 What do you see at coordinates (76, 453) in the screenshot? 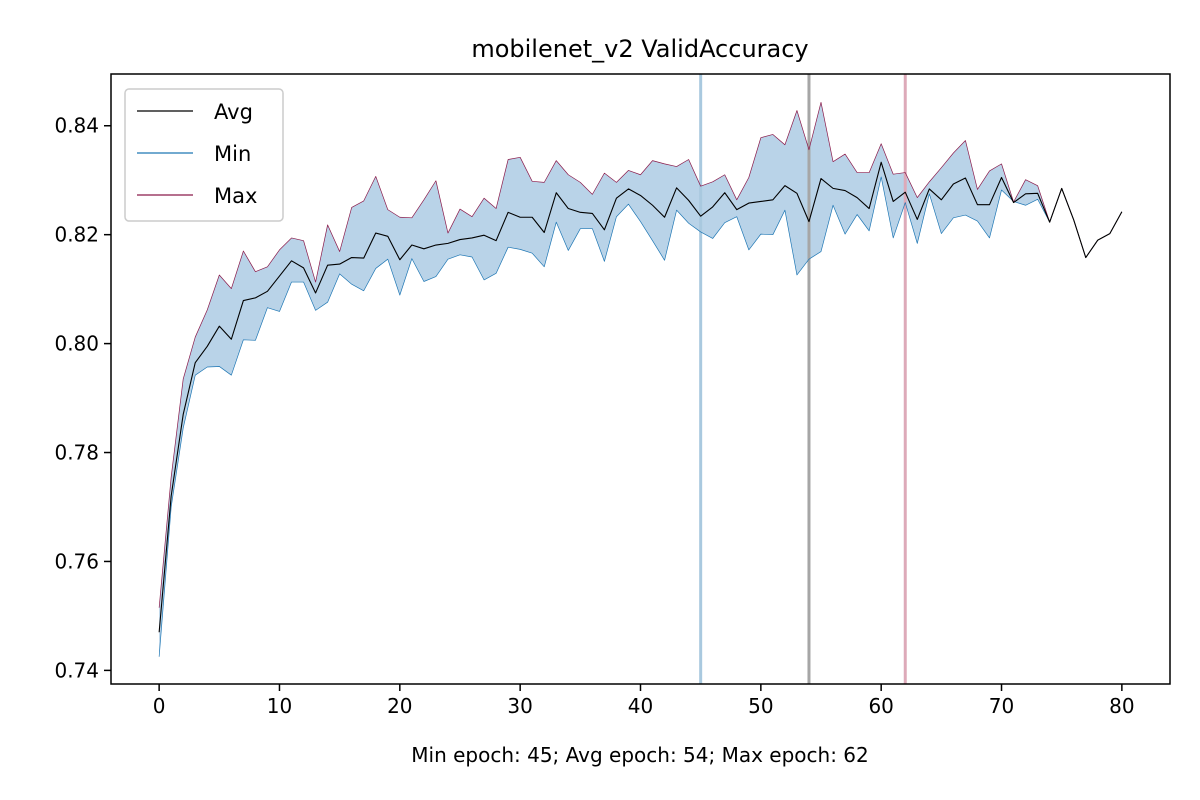
I see `y-tick-label: 0.78` at bounding box center [76, 453].